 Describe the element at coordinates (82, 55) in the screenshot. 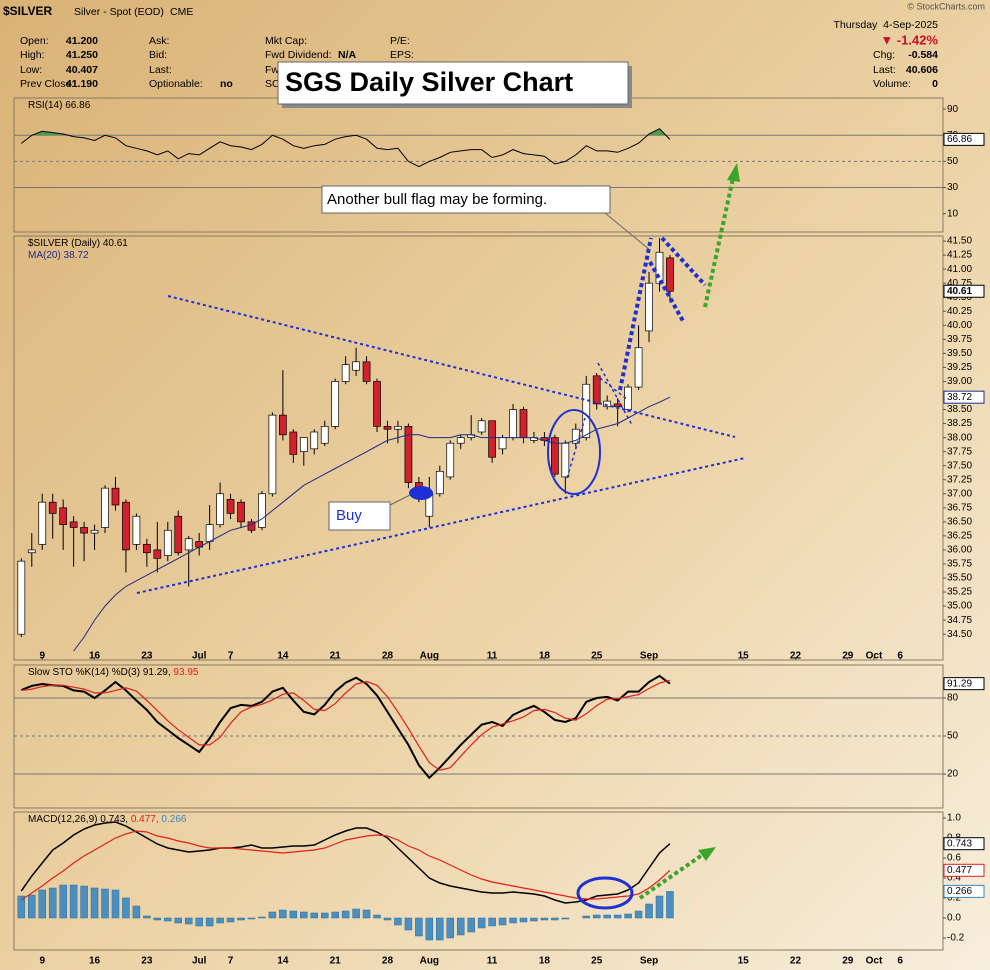

I see `field-value: 41.250` at that location.